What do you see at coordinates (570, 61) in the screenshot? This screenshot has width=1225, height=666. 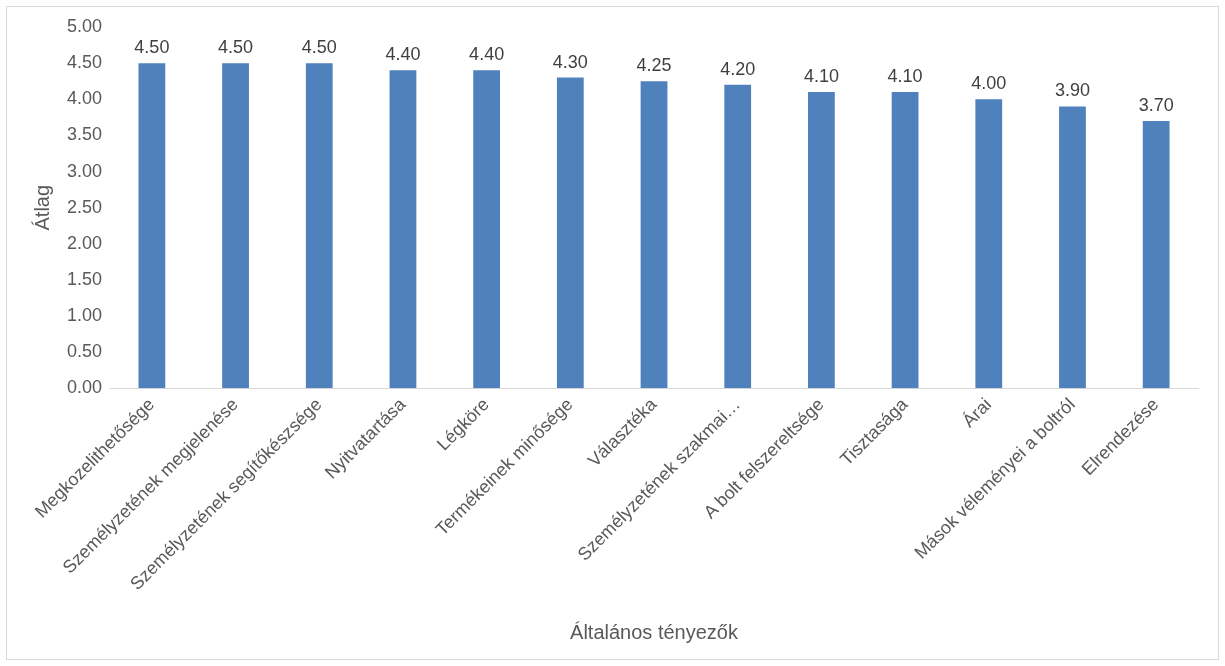 I see `data-label: 4.30` at bounding box center [570, 61].